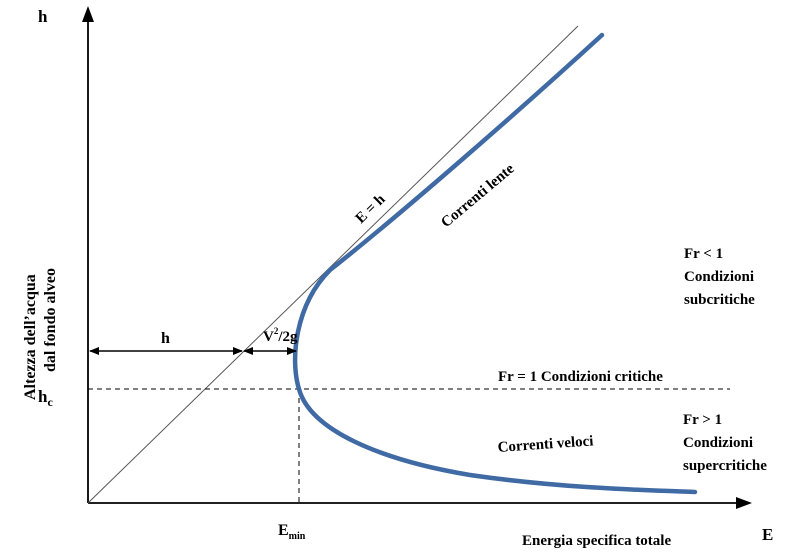  Describe the element at coordinates (88, 14) in the screenshot. I see `y-axis-arrow` at that location.